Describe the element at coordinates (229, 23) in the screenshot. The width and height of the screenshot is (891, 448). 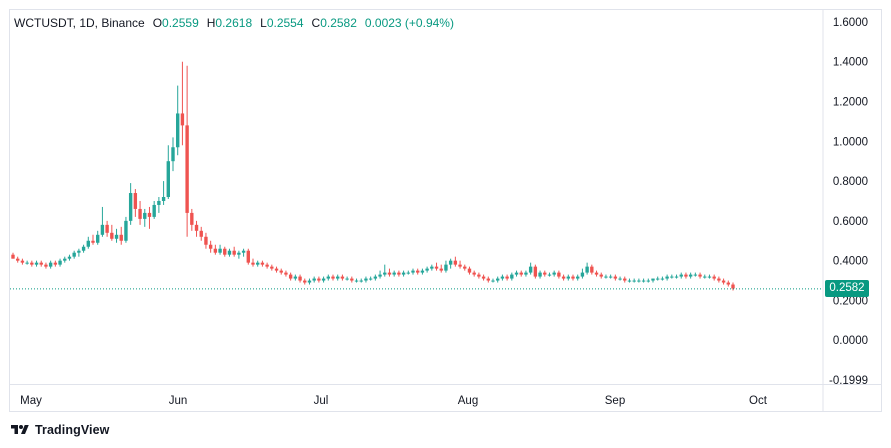
I see `legend-high: H0.2618` at that location.